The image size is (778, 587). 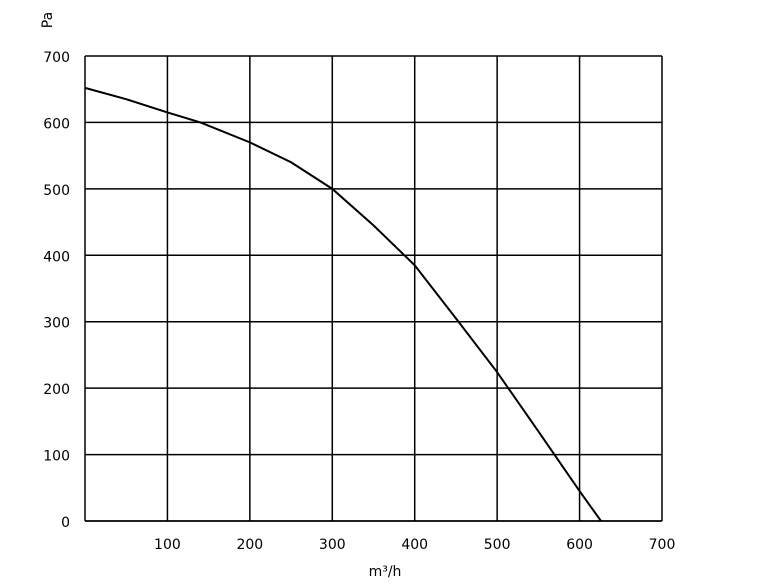 I want to click on x-axis-label: m³/h, so click(x=385, y=572).